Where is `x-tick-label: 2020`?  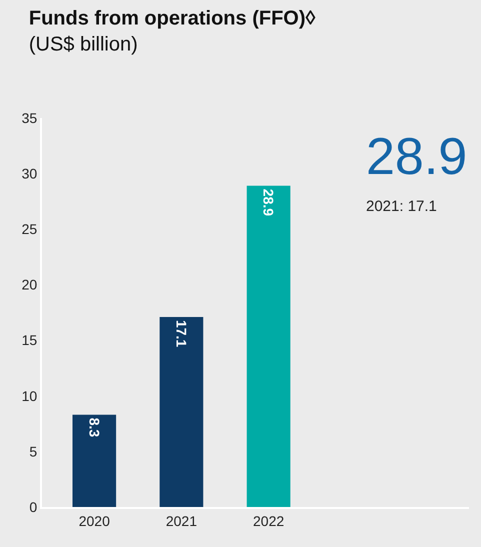
x-tick-label: 2020 is located at coordinates (94, 520).